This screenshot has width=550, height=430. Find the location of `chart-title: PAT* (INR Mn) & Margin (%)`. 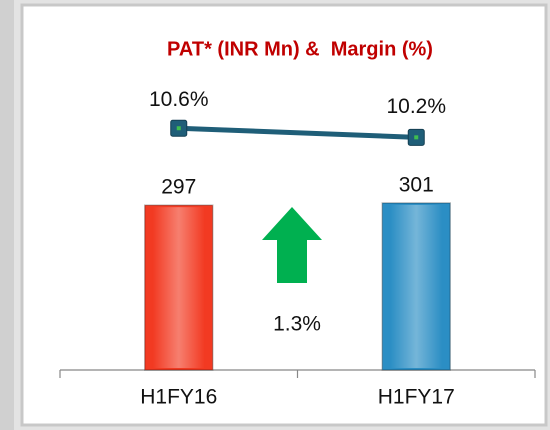

chart-title: PAT* (INR Mn) & Margin (%) is located at coordinates (300, 49).